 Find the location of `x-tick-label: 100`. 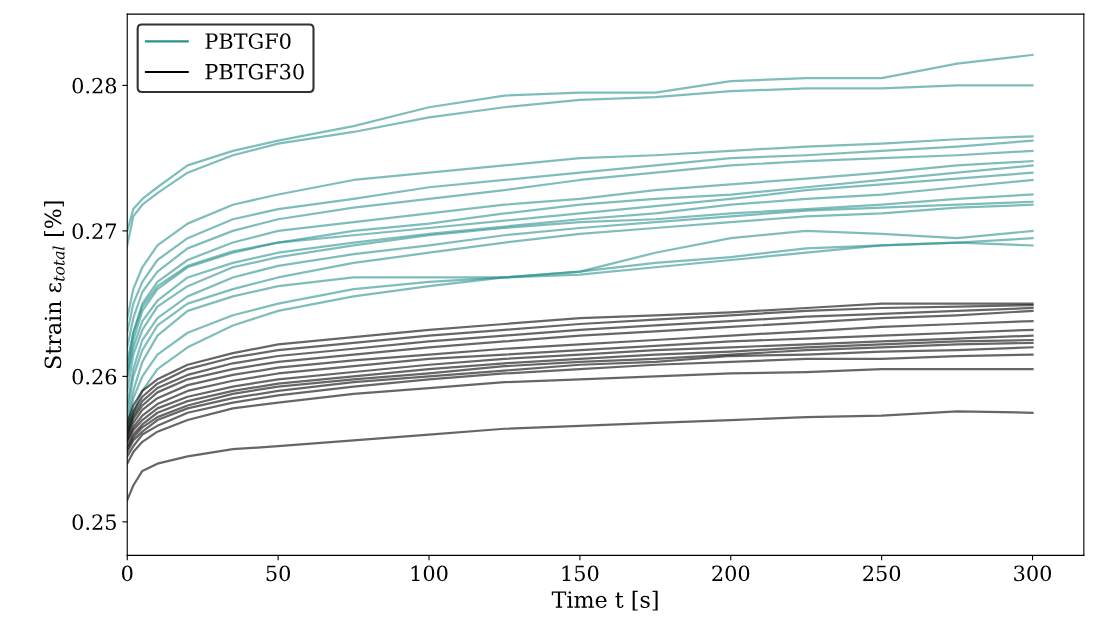

x-tick-label: 100 is located at coordinates (429, 573).